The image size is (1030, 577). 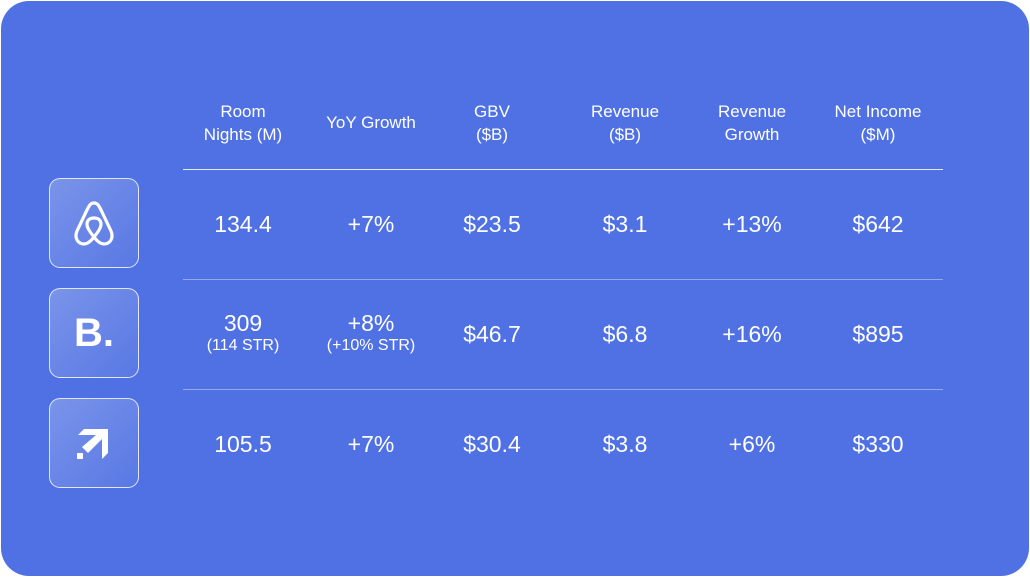 I want to click on header-label: GBV, so click(x=492, y=111).